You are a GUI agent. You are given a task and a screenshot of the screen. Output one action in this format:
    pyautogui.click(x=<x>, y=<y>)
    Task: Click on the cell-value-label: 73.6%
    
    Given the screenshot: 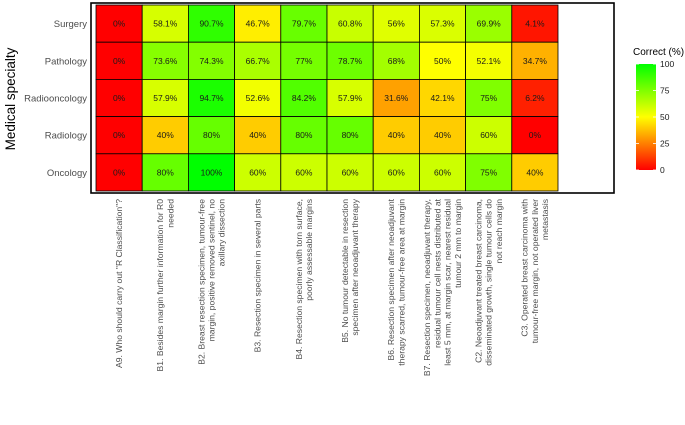 What is the action you would take?
    pyautogui.click(x=165, y=61)
    